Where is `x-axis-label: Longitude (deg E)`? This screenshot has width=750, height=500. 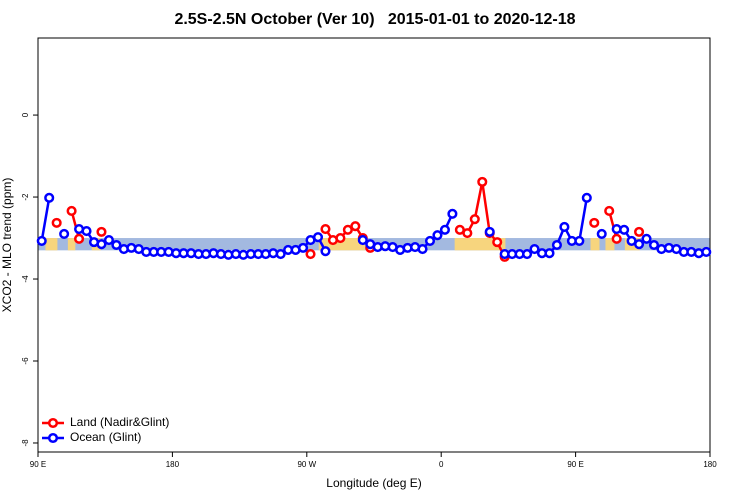
x-axis-label: Longitude (deg E) is located at coordinates (373, 483).